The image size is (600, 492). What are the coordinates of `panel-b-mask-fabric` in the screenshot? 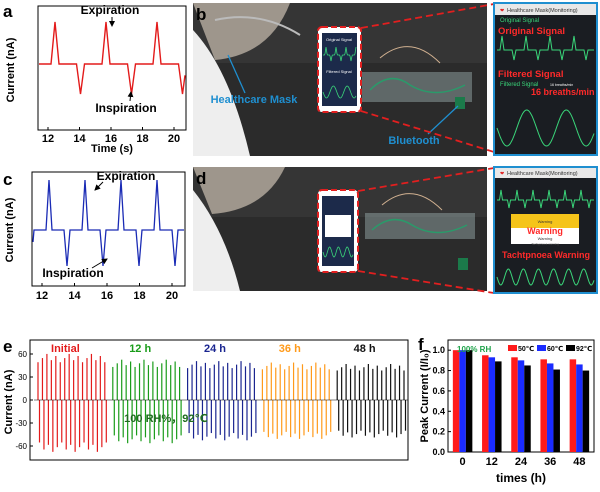 It's located at (241, 31).